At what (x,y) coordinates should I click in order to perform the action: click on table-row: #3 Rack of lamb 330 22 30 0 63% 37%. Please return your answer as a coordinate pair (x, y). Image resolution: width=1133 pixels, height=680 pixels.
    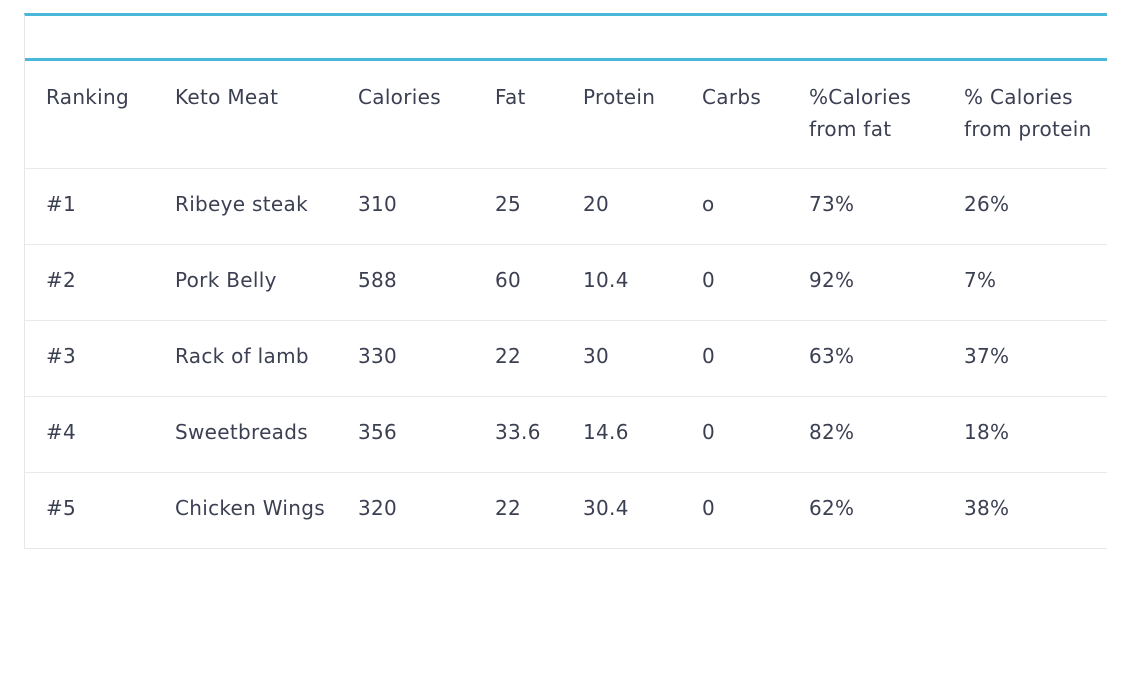
    Looking at the image, I should click on (566, 358).